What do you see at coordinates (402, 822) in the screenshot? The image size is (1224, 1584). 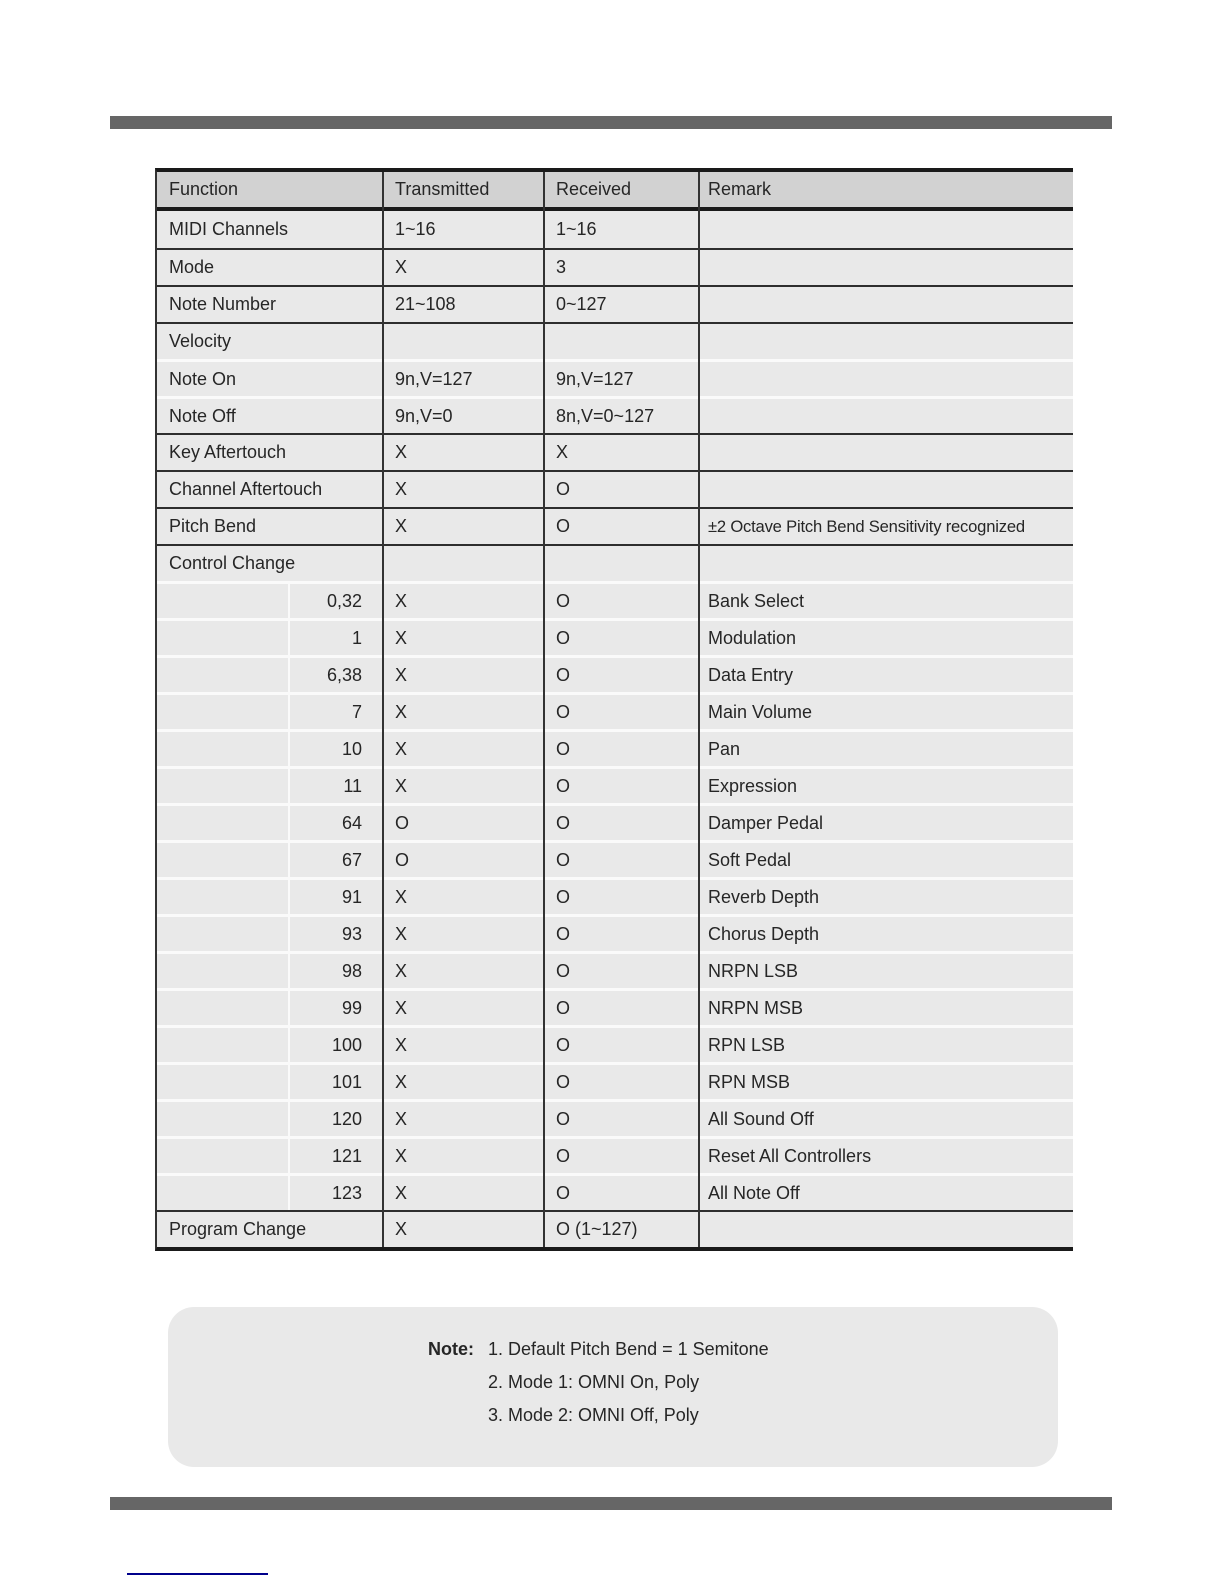 I see `transmitted-cell: O` at bounding box center [402, 822].